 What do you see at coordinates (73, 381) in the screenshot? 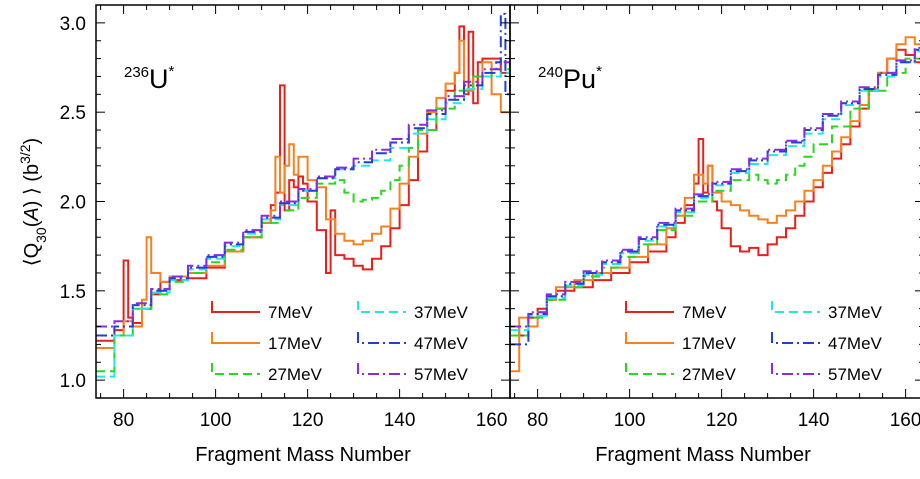
I see `y-tick-label: 1.0` at bounding box center [73, 381].